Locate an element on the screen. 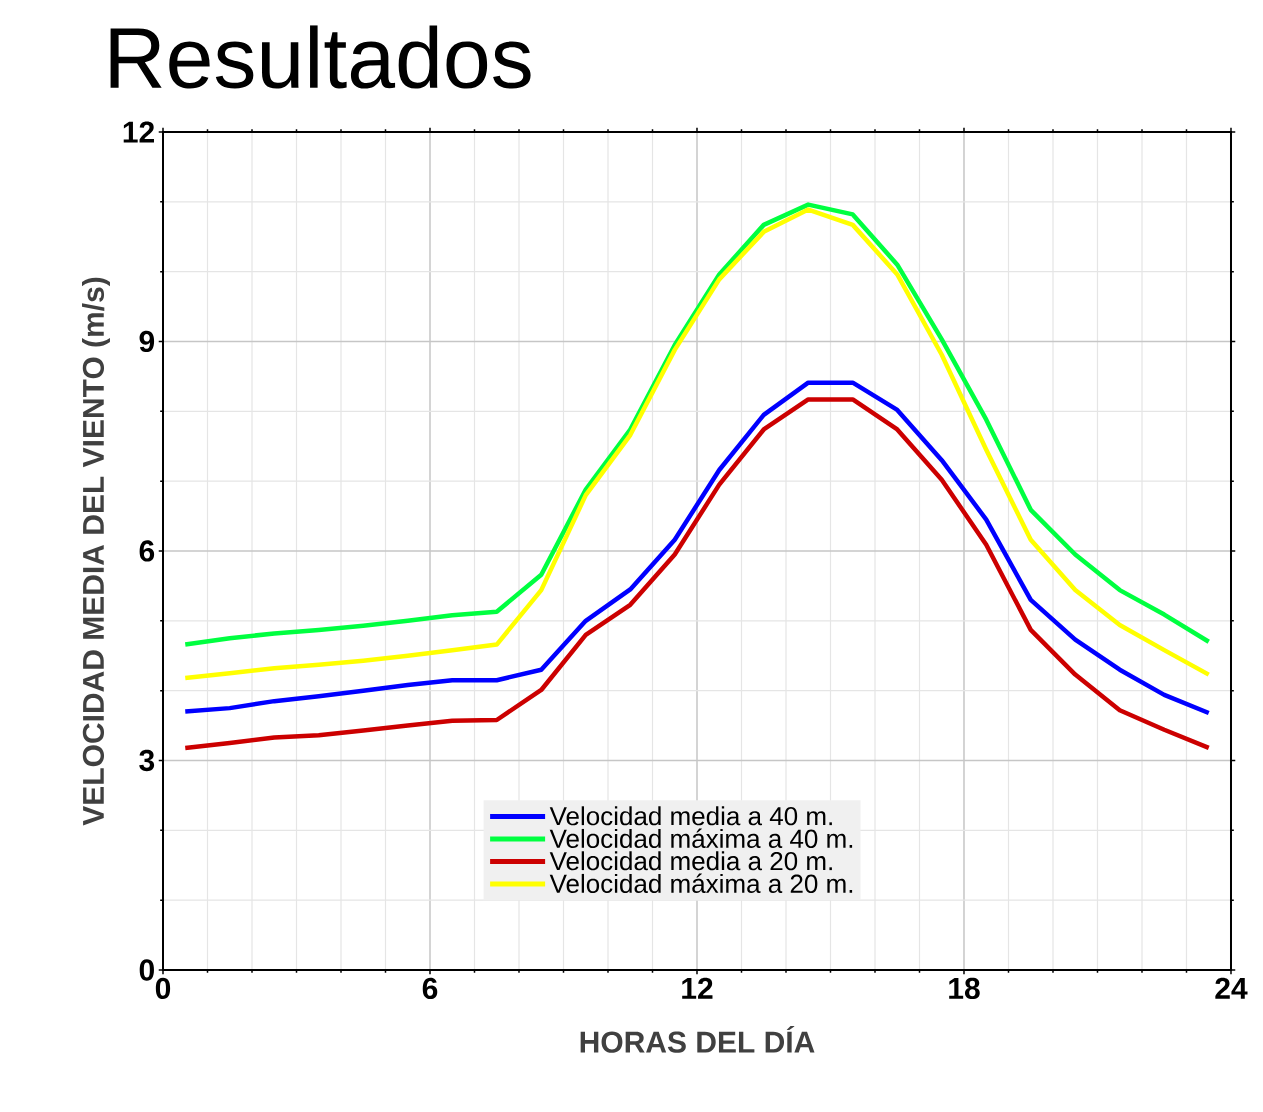 This screenshot has width=1263, height=1112. x-tick-label: 12 is located at coordinates (697, 988).